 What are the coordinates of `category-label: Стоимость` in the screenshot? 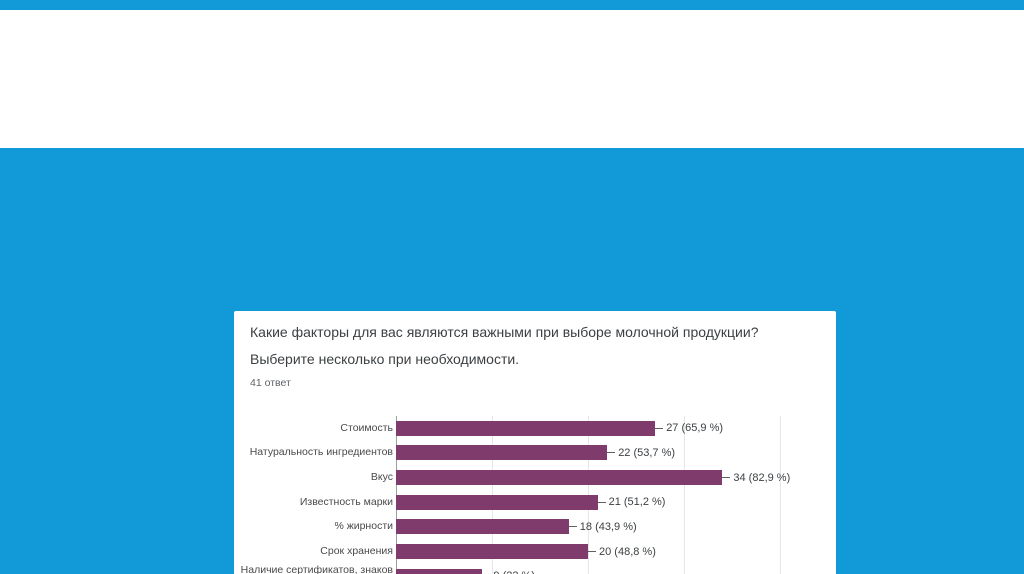 It's located at (366, 427).